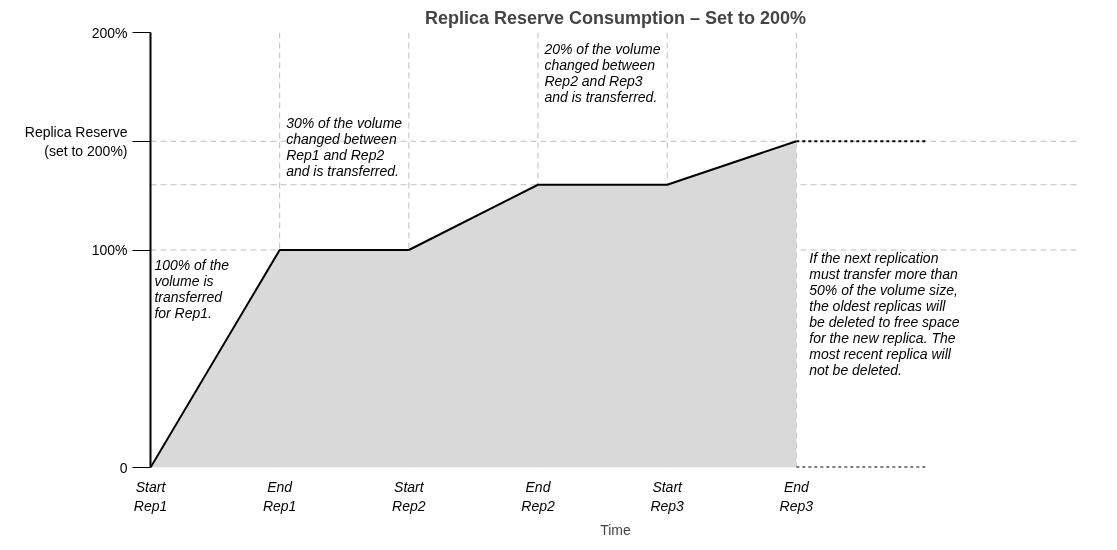 The width and height of the screenshot is (1117, 550). What do you see at coordinates (538, 496) in the screenshot?
I see `x-tick-label: End Rep2` at bounding box center [538, 496].